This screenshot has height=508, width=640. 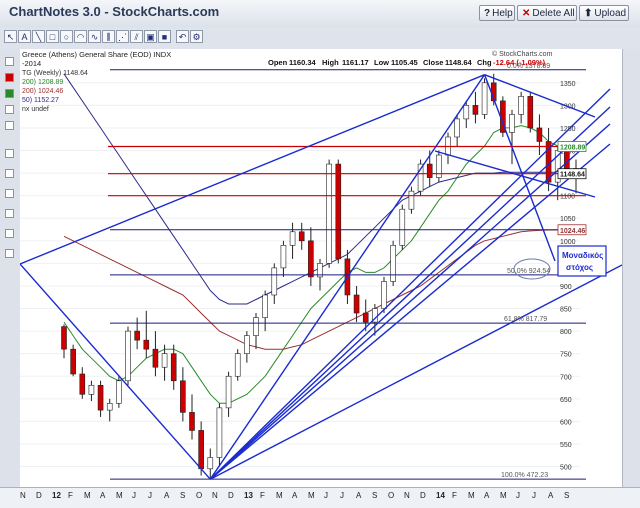 I want to click on y-tick-label: 1350, so click(x=568, y=84).